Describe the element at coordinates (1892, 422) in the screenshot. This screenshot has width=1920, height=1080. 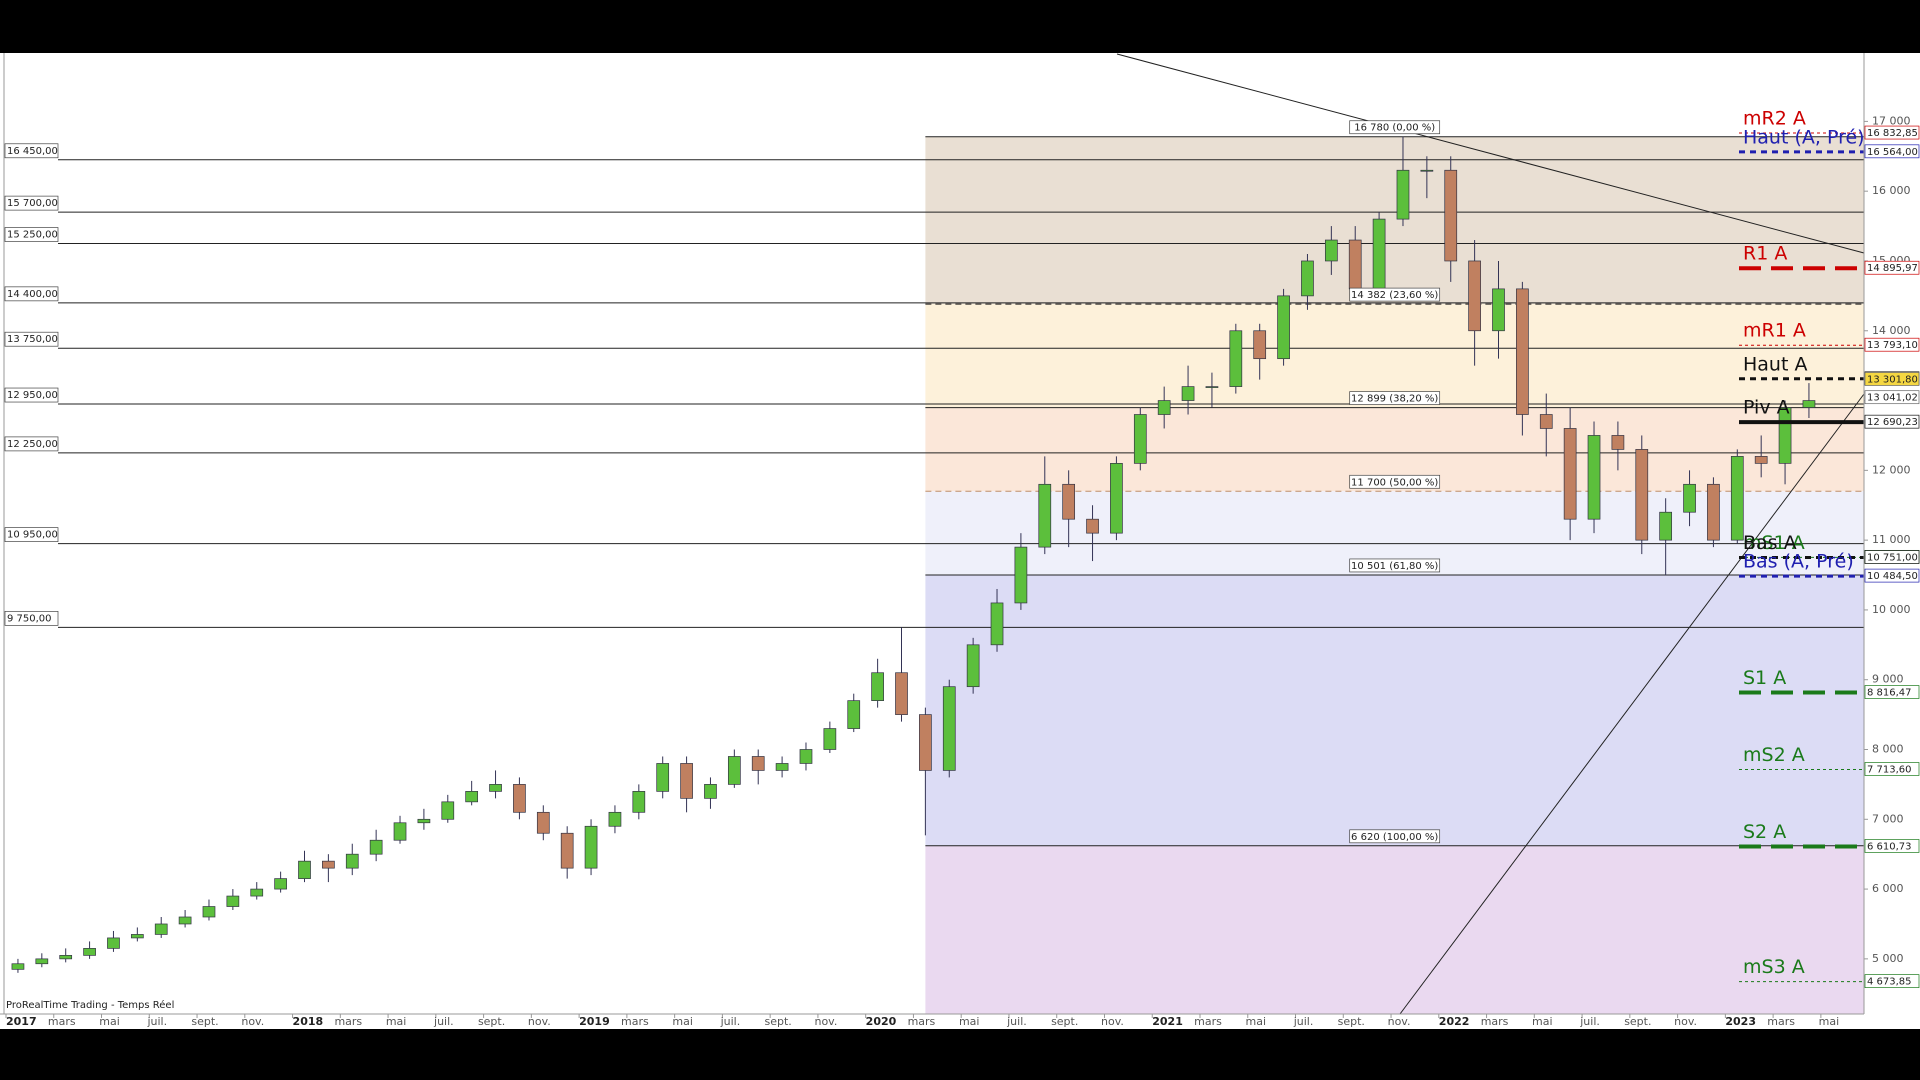
I see `price-label: 12 690,23` at that location.